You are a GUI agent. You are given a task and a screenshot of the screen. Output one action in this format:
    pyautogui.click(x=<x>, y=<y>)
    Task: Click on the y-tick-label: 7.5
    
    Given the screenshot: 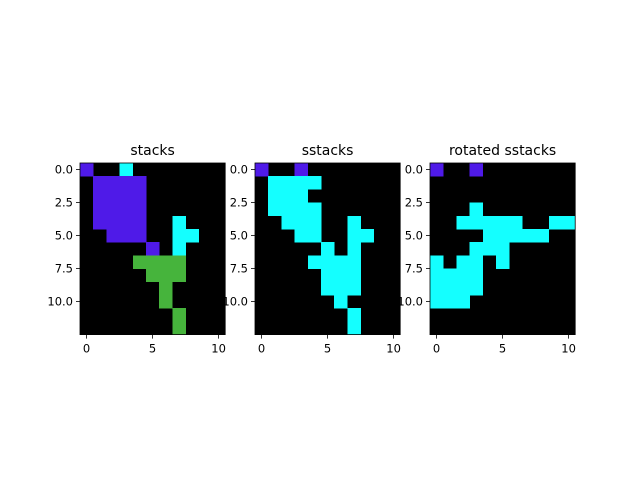 What is the action you would take?
    pyautogui.click(x=239, y=269)
    